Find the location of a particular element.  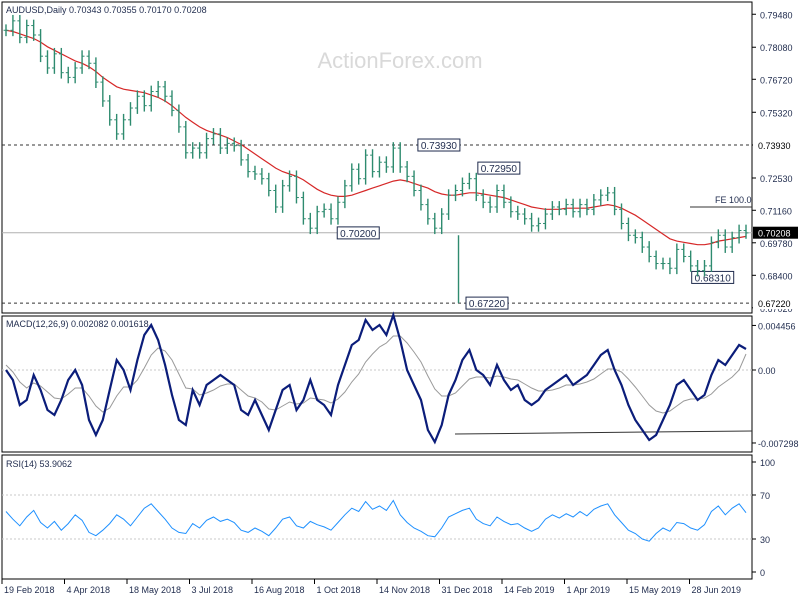

price-tick-label: 0.68400 is located at coordinates (776, 276).